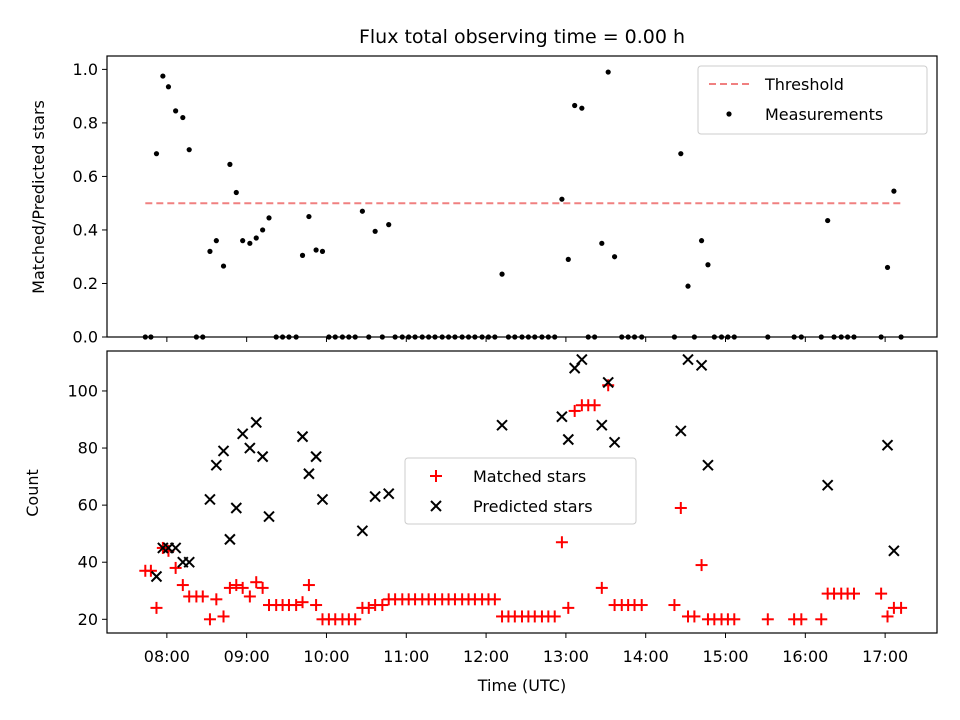 This screenshot has width=960, height=720. What do you see at coordinates (85, 69) in the screenshot?
I see `top-y-tick-label: 1.0` at bounding box center [85, 69].